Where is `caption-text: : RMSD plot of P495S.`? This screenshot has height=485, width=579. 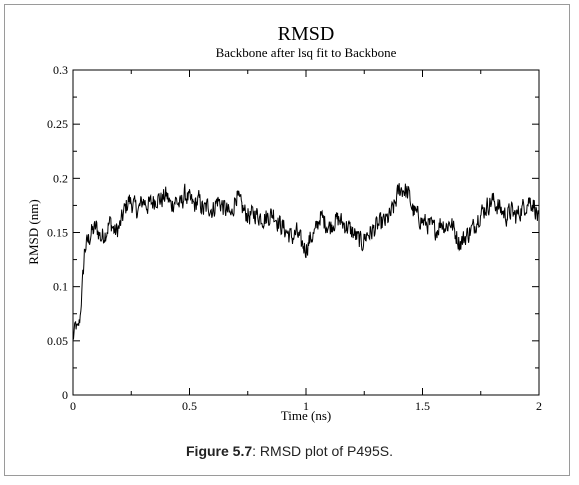
caption-text: : RMSD plot of P495S. is located at coordinates (322, 451).